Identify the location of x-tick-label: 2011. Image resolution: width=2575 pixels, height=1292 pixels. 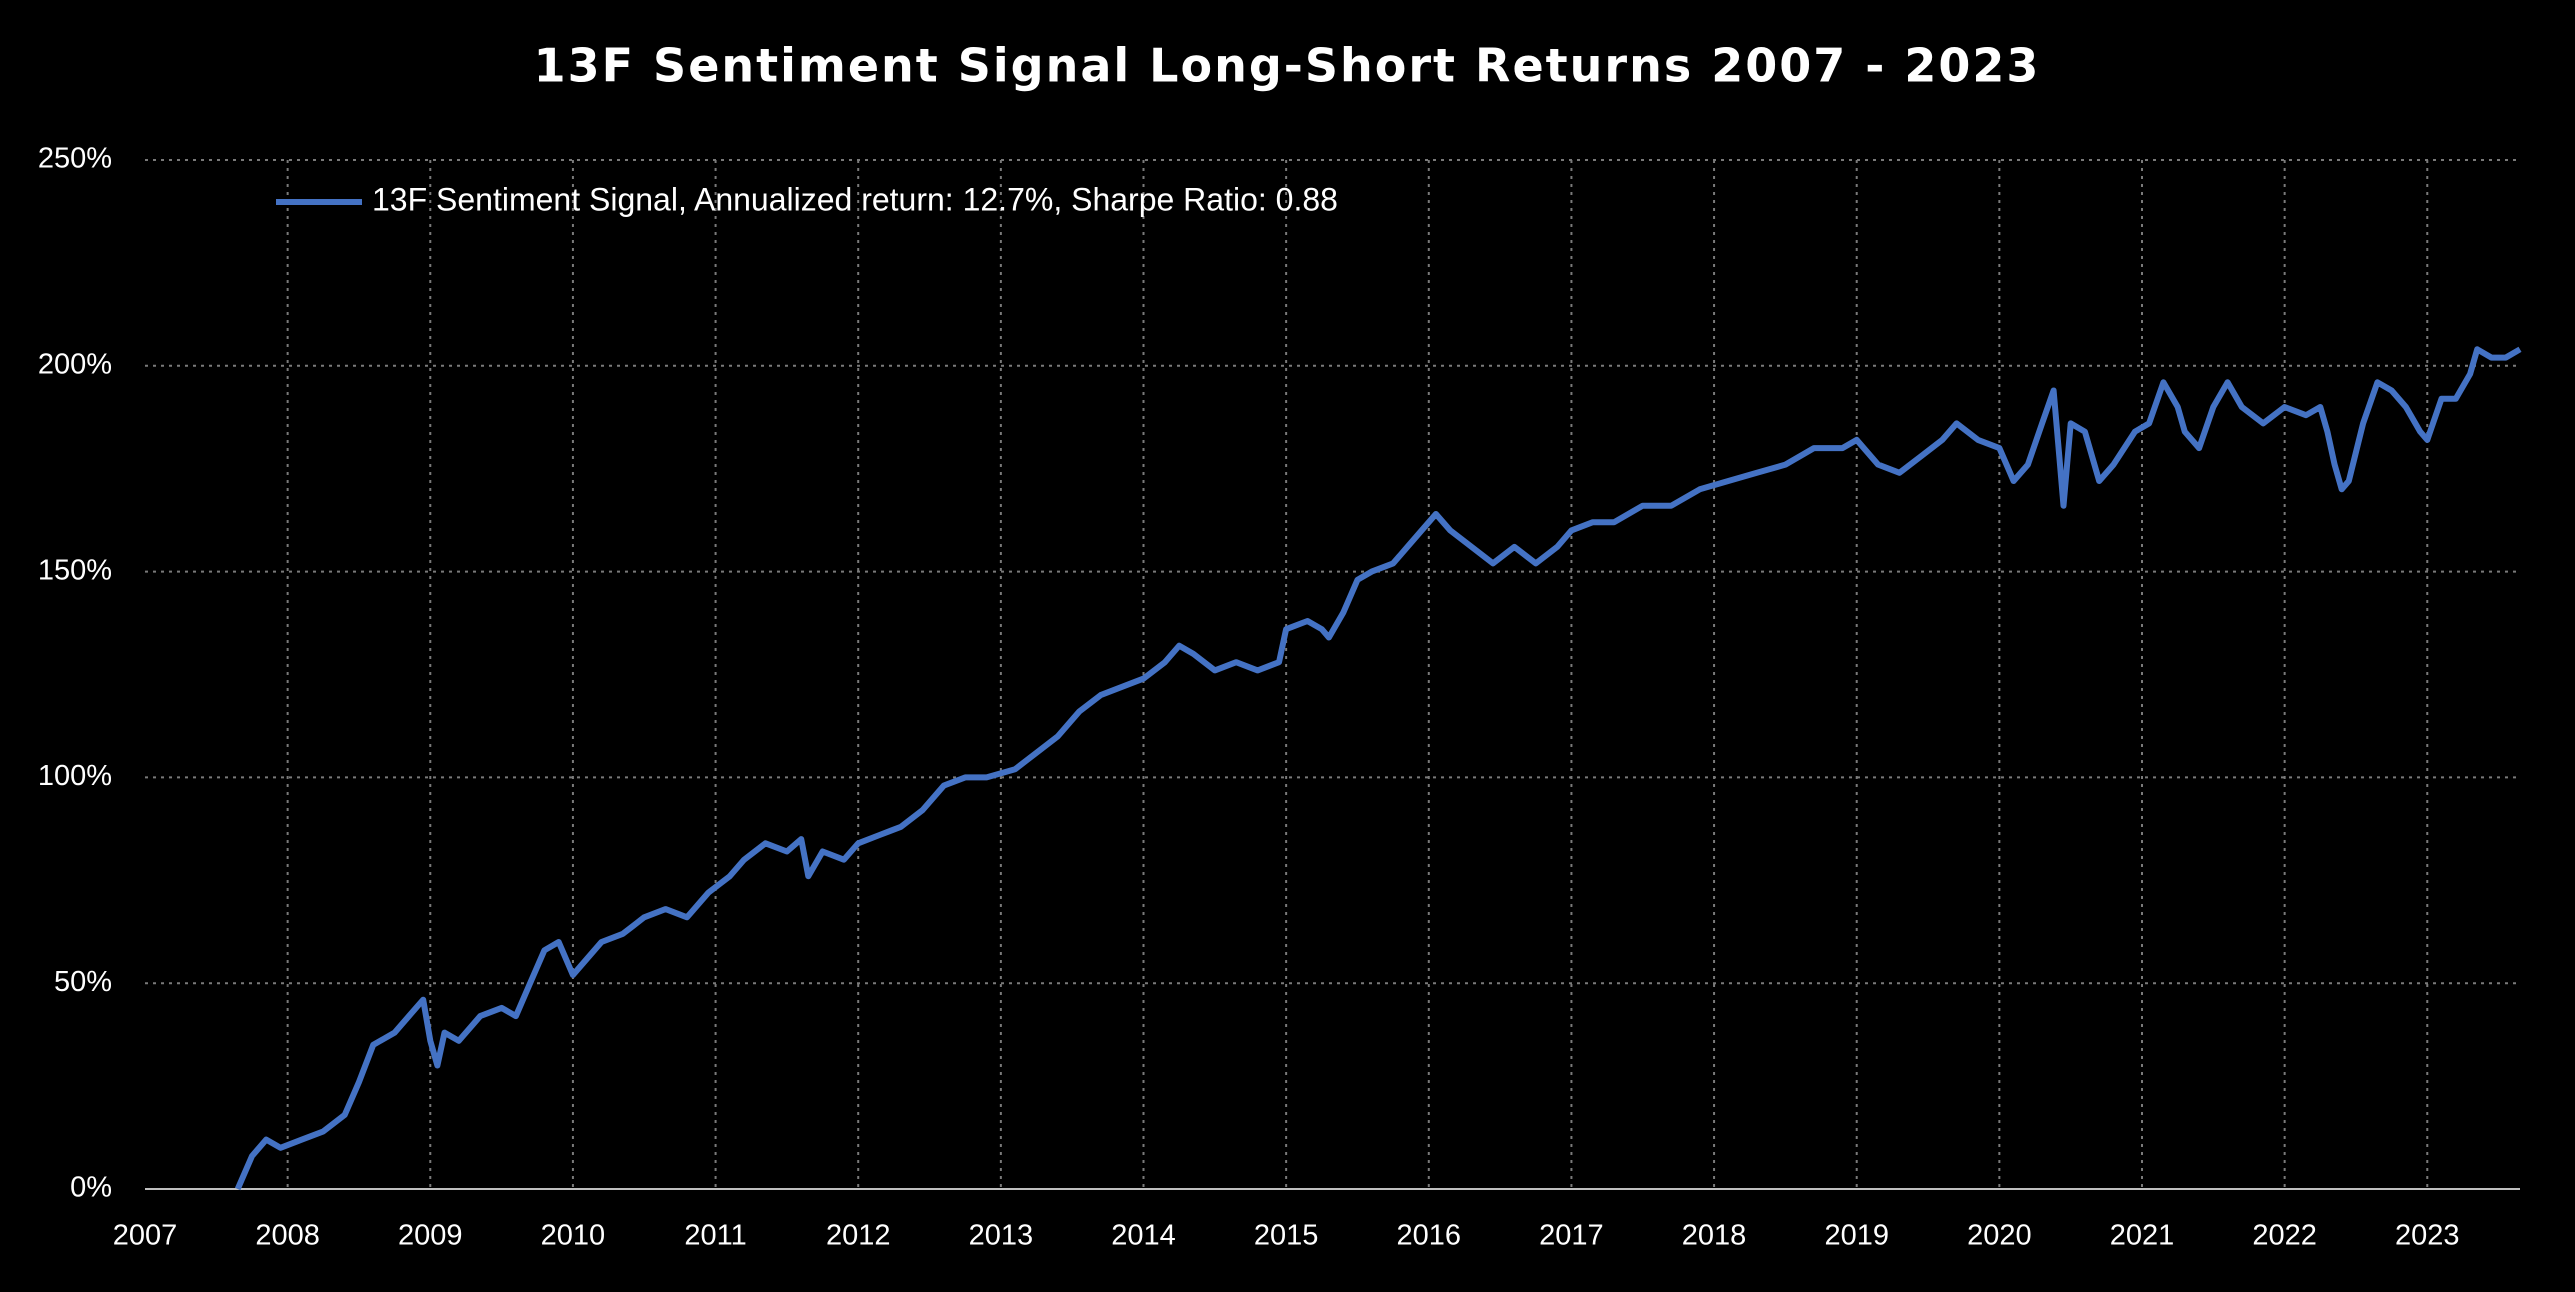
(715, 1236).